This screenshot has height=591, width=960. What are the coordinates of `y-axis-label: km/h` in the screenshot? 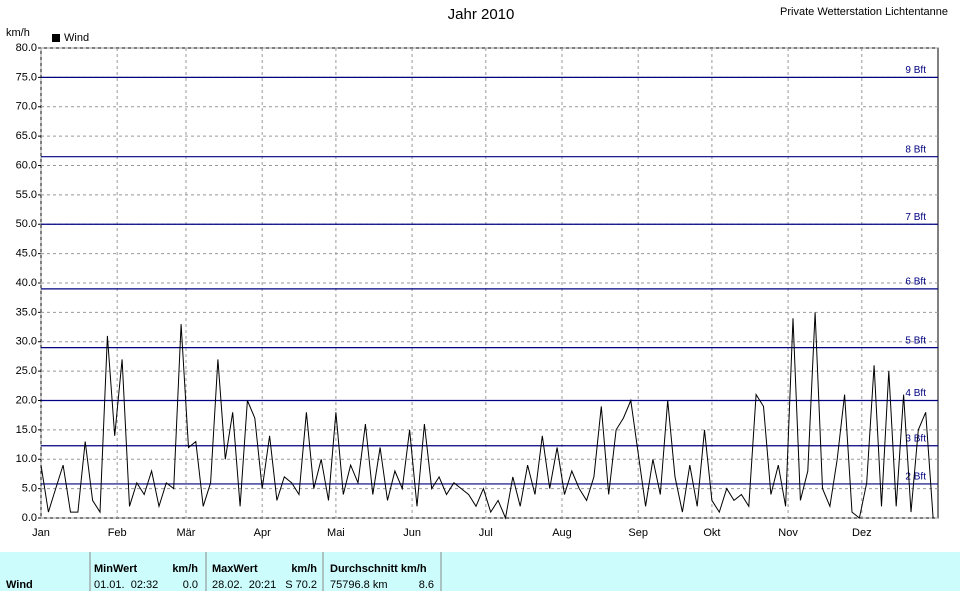 It's located at (18, 33).